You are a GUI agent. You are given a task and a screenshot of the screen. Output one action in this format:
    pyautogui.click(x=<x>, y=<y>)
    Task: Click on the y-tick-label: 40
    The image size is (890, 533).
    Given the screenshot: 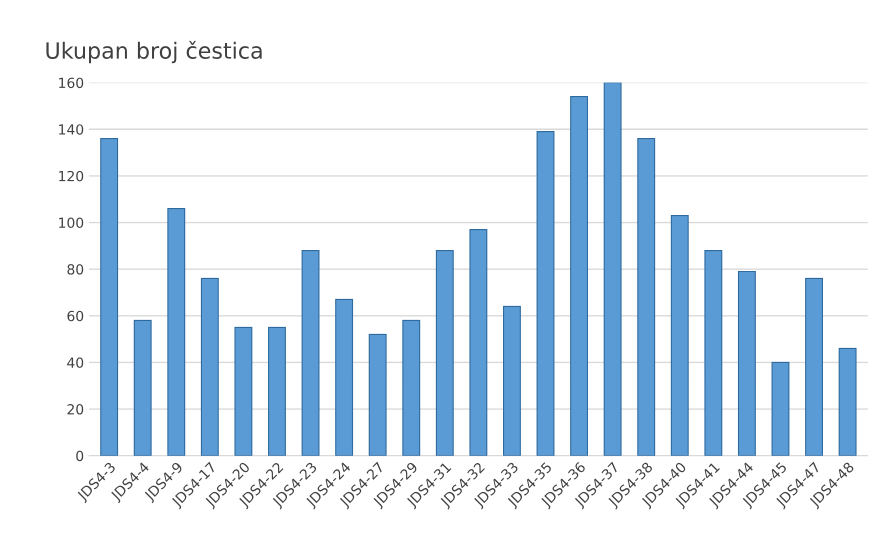 What is the action you would take?
    pyautogui.click(x=75, y=362)
    